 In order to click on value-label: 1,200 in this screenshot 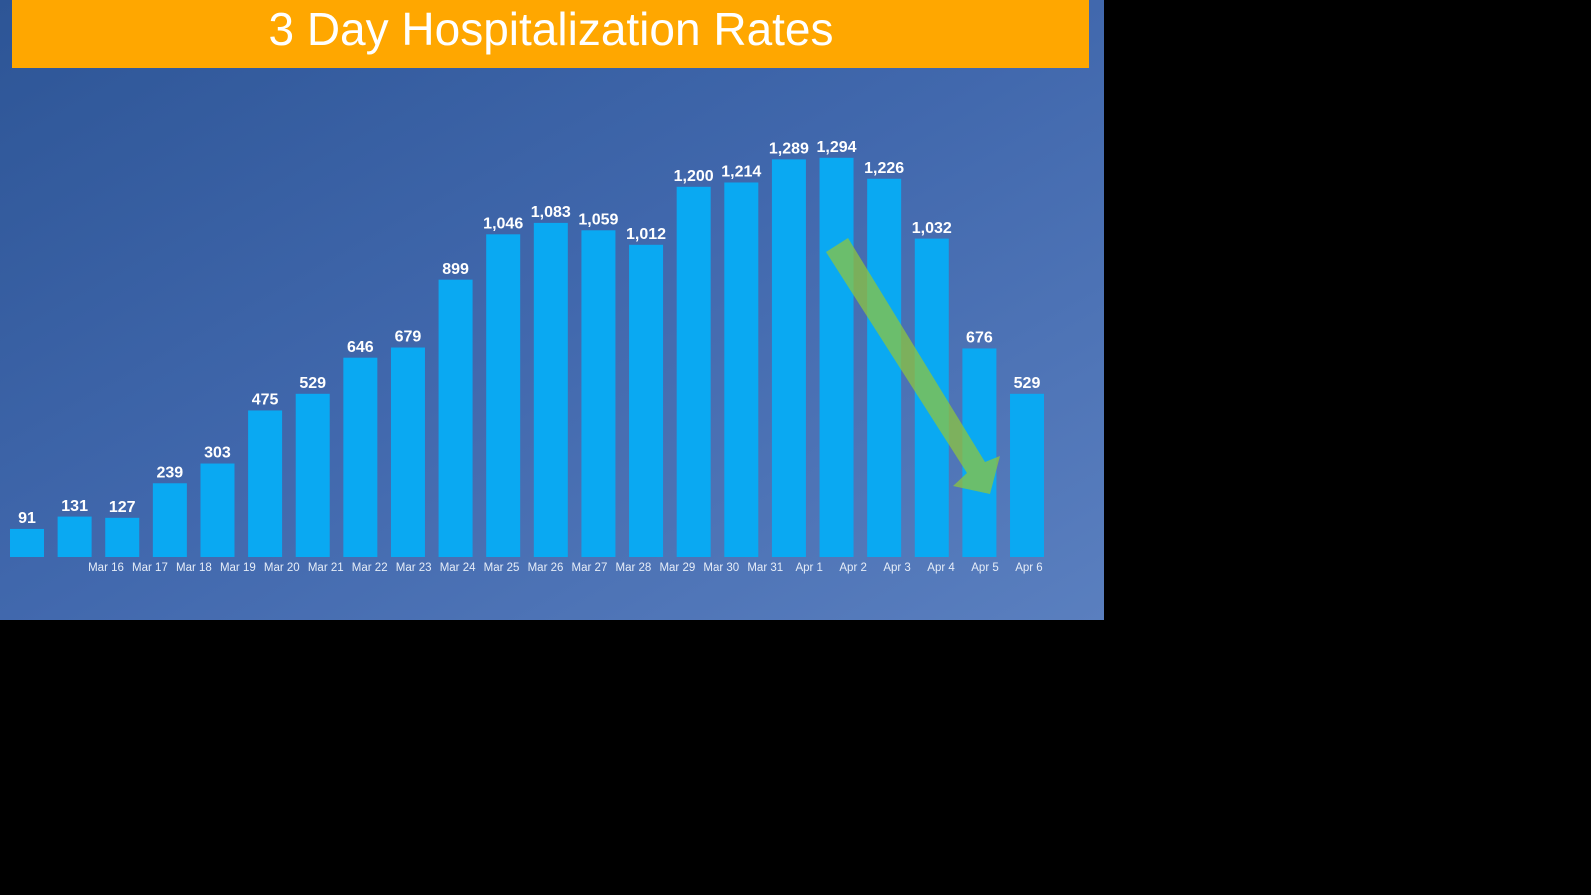, I will do `click(694, 176)`.